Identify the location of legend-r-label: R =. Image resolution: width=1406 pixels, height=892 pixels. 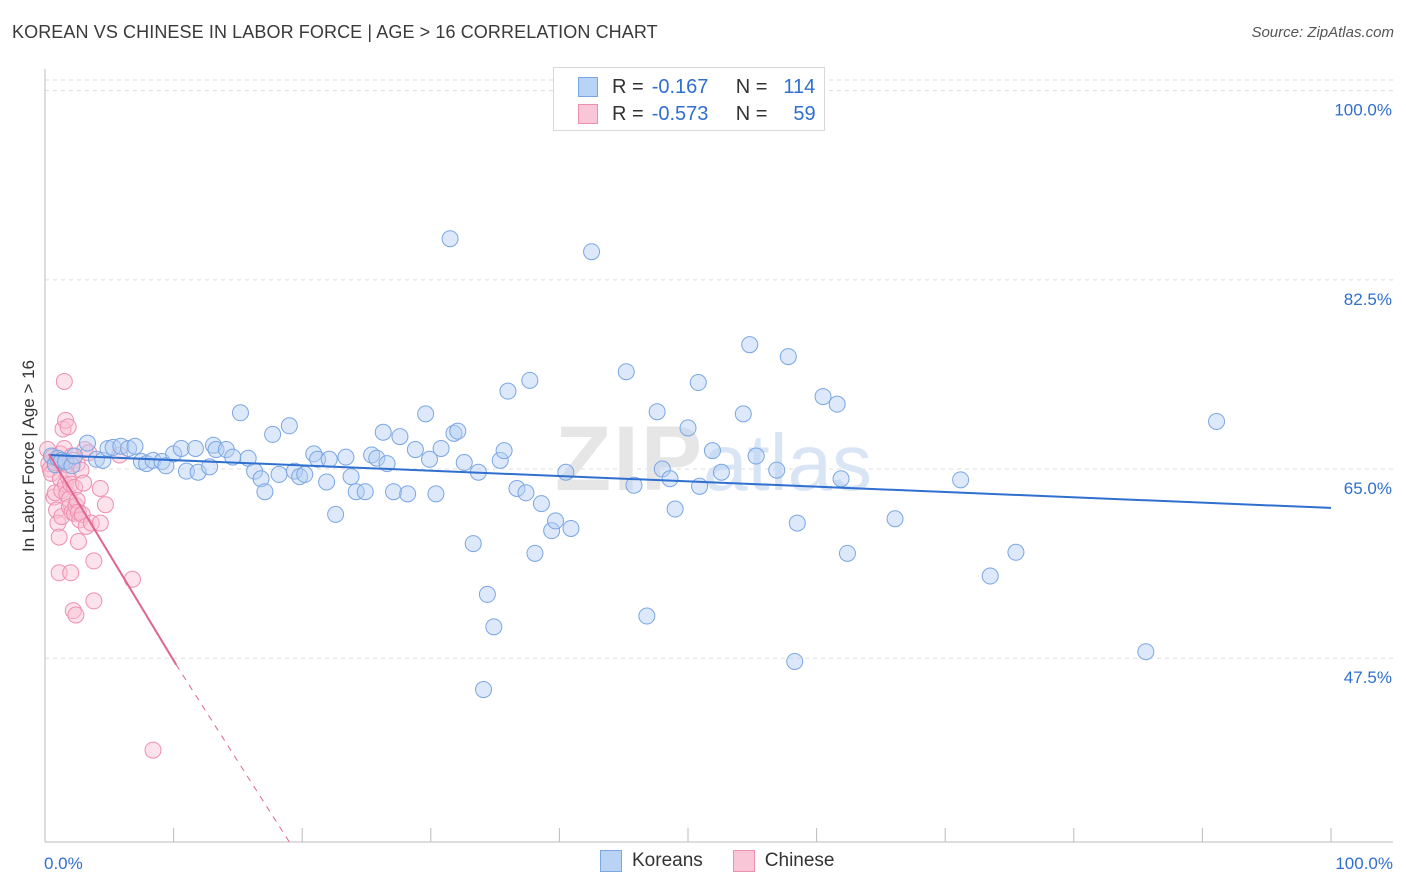
(628, 86).